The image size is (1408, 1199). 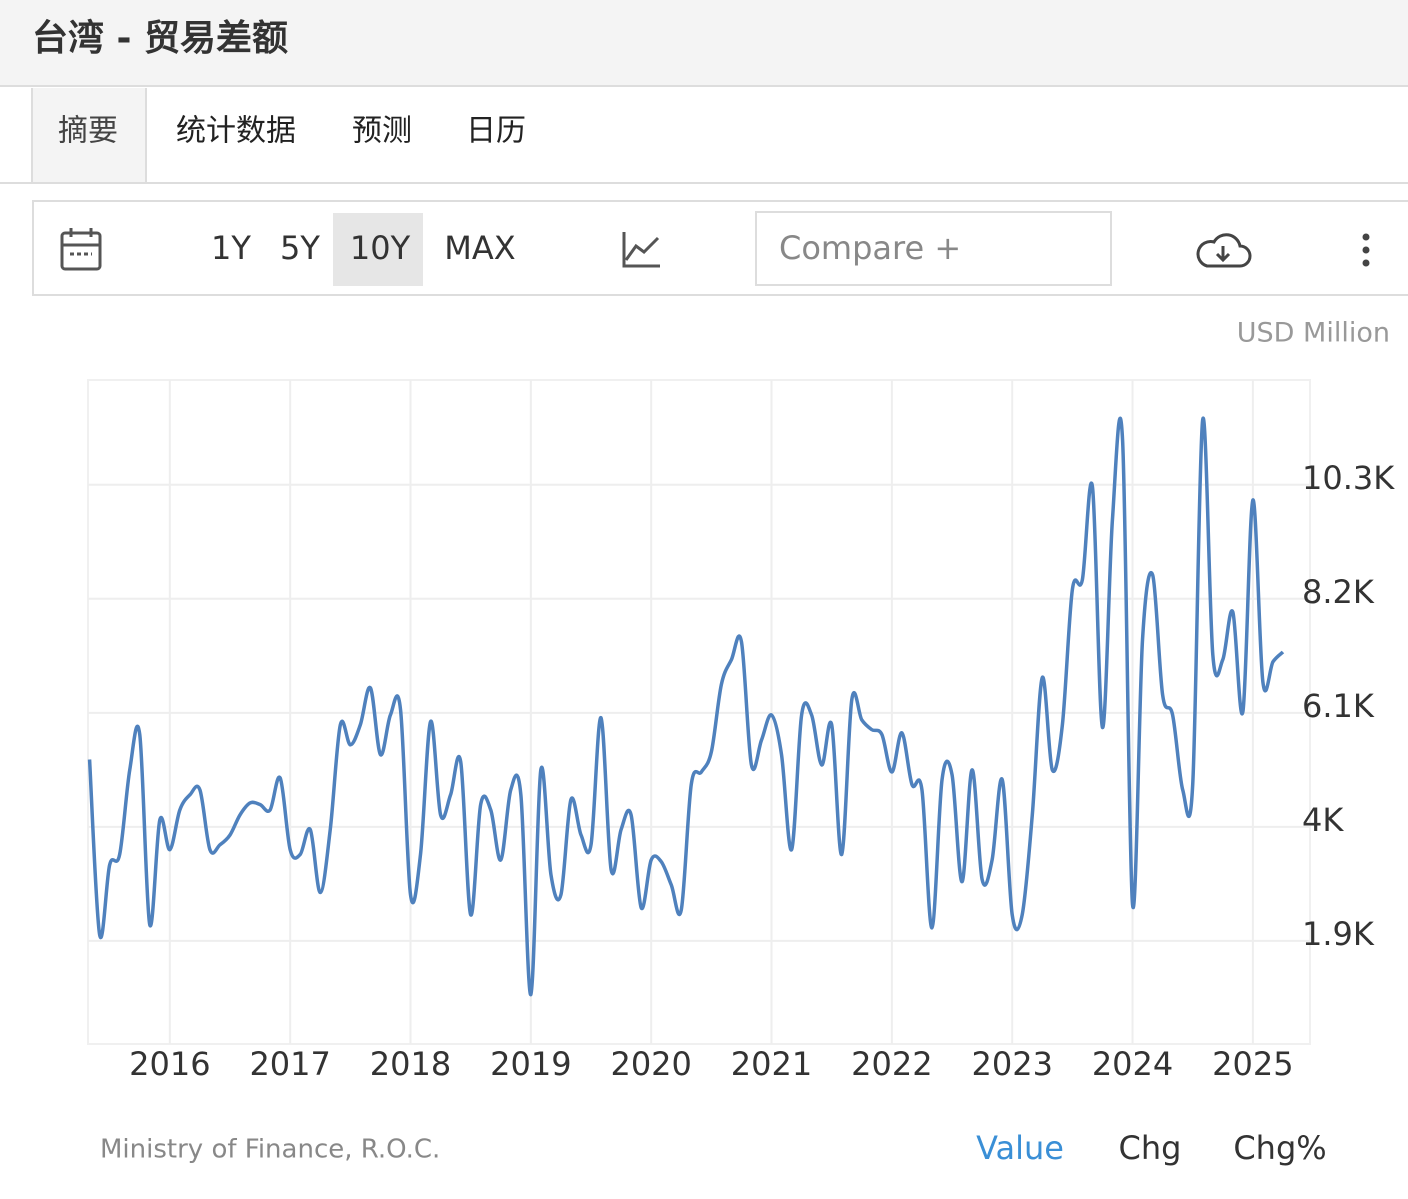 I want to click on y-tick-label: 6.1K, so click(x=1338, y=706).